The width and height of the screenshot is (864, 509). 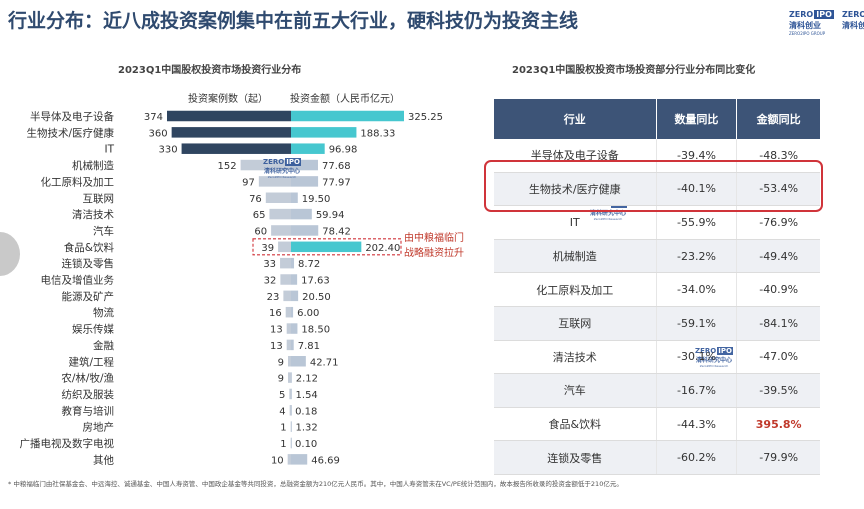 I want to click on cell-industry: 化工原料及加工, so click(x=575, y=289).